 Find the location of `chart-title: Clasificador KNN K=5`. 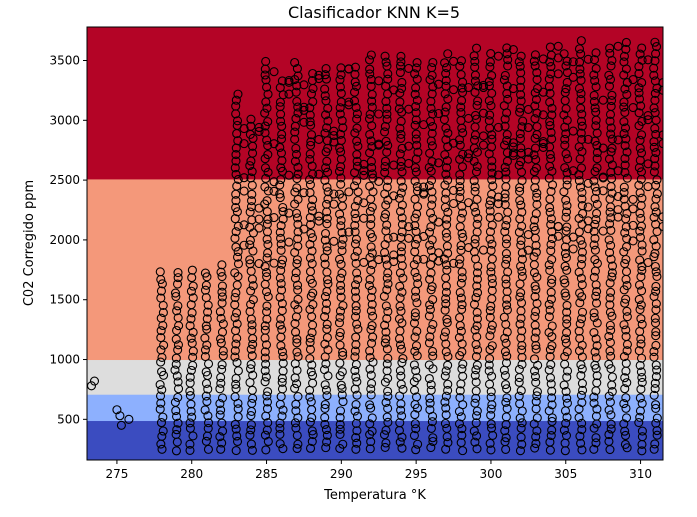

chart-title: Clasificador KNN K=5 is located at coordinates (374, 12).